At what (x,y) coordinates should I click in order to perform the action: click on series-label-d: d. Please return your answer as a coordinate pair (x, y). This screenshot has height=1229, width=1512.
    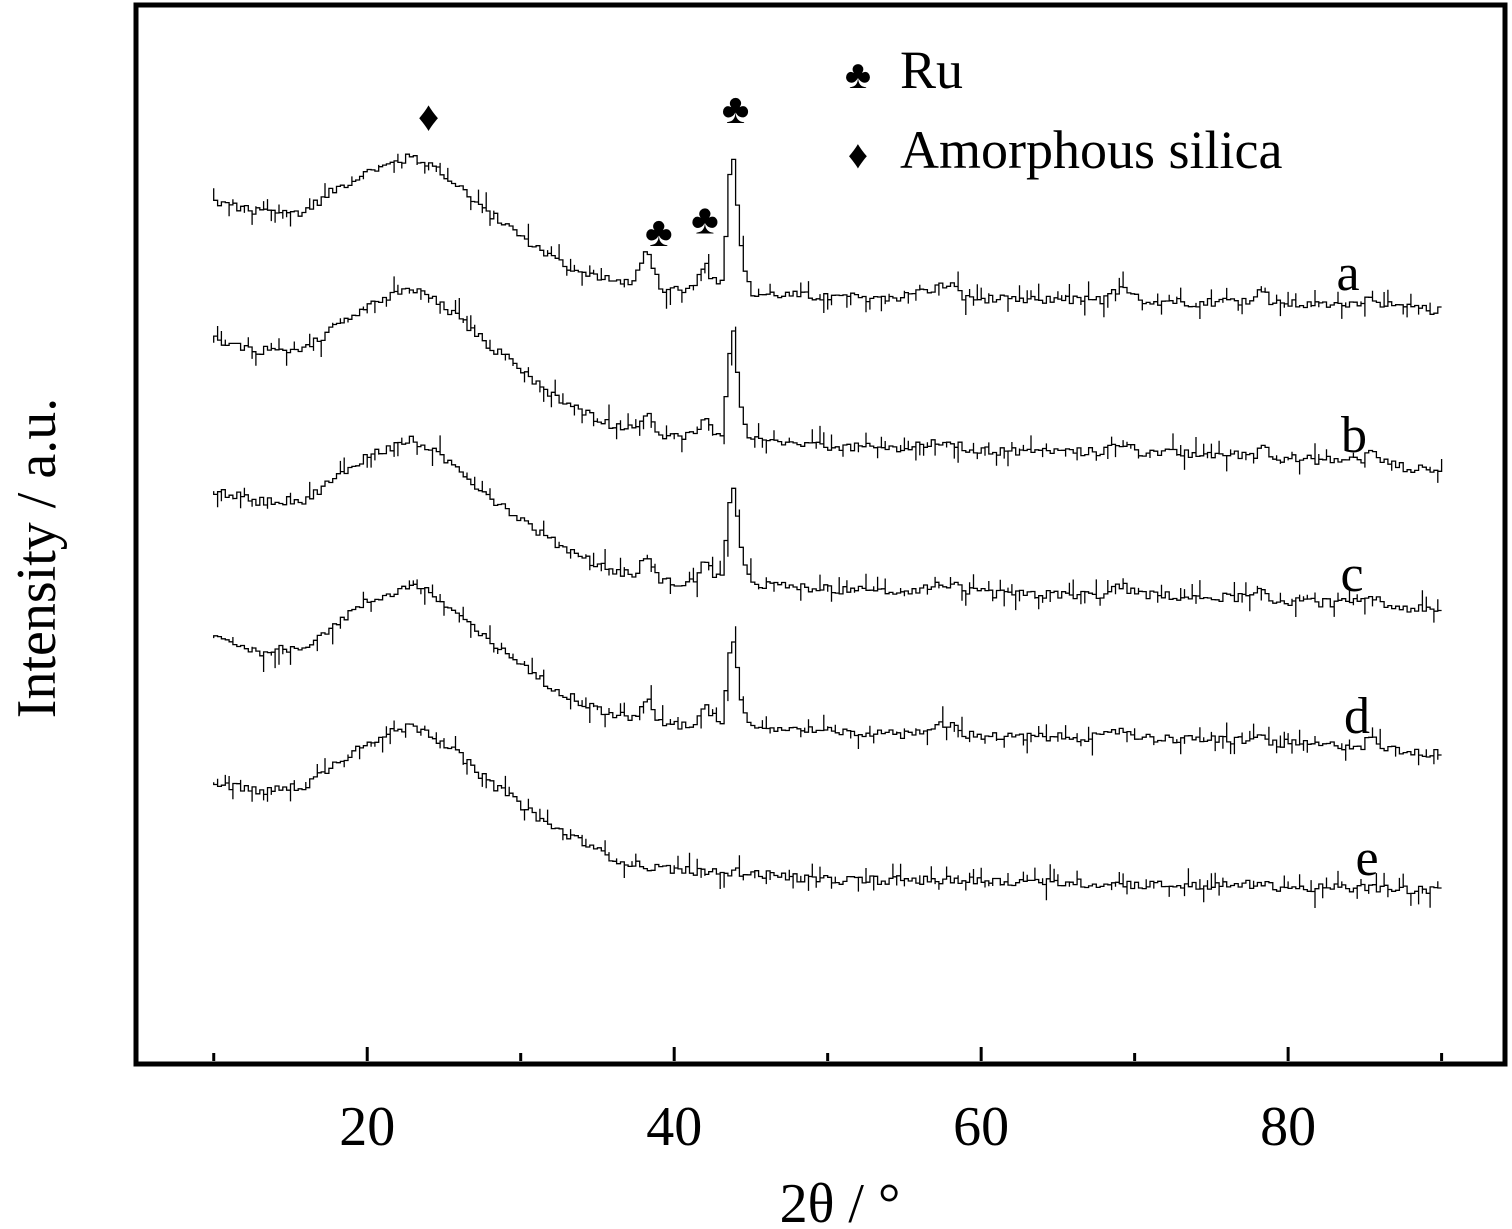
    Looking at the image, I should click on (1357, 716).